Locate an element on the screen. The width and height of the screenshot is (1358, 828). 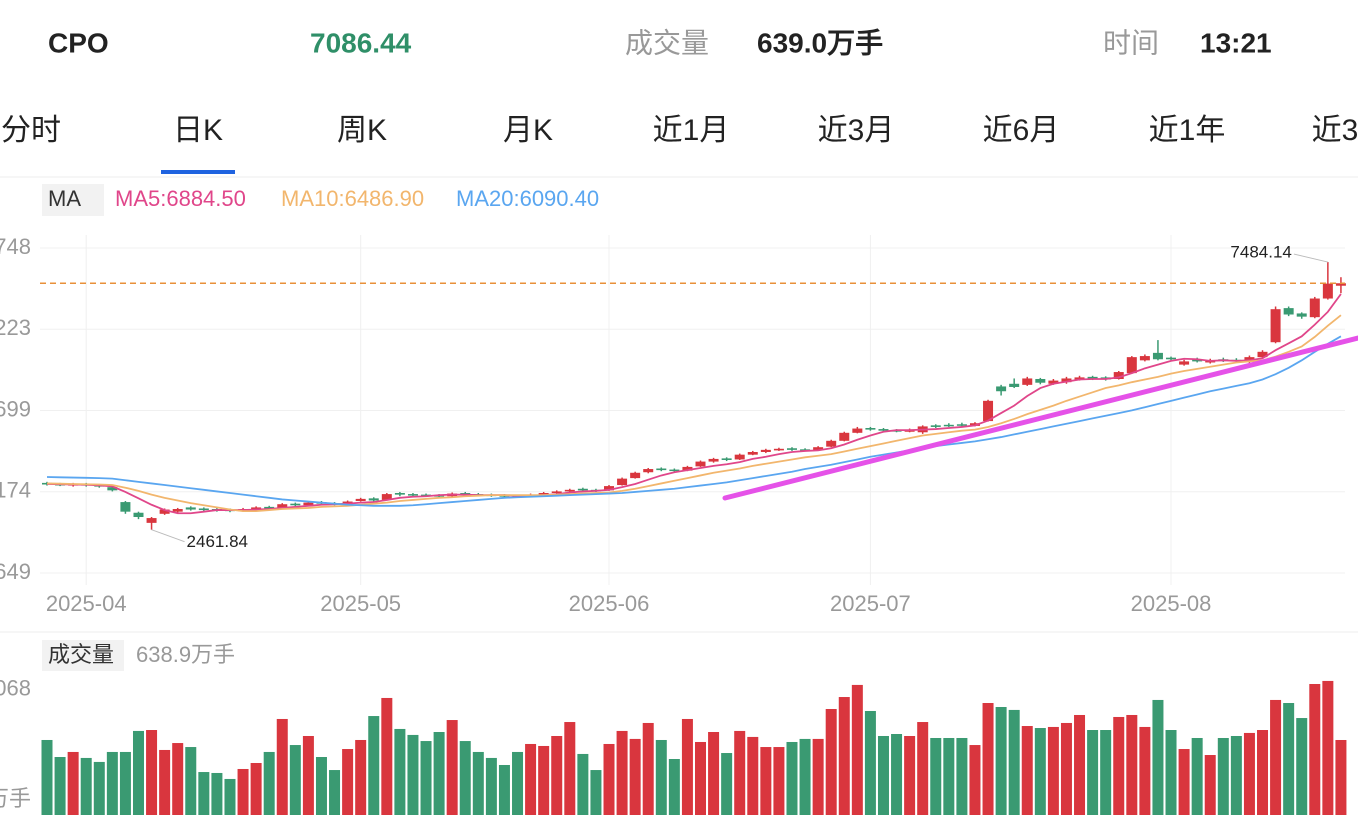
ma-box is located at coordinates (73, 200).